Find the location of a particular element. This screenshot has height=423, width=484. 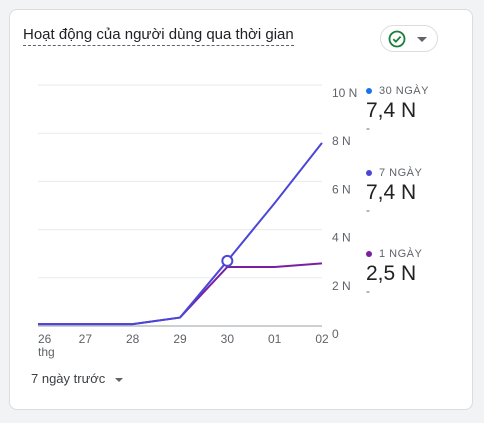

date-range-selector: 7 ngày trước is located at coordinates (77, 378).